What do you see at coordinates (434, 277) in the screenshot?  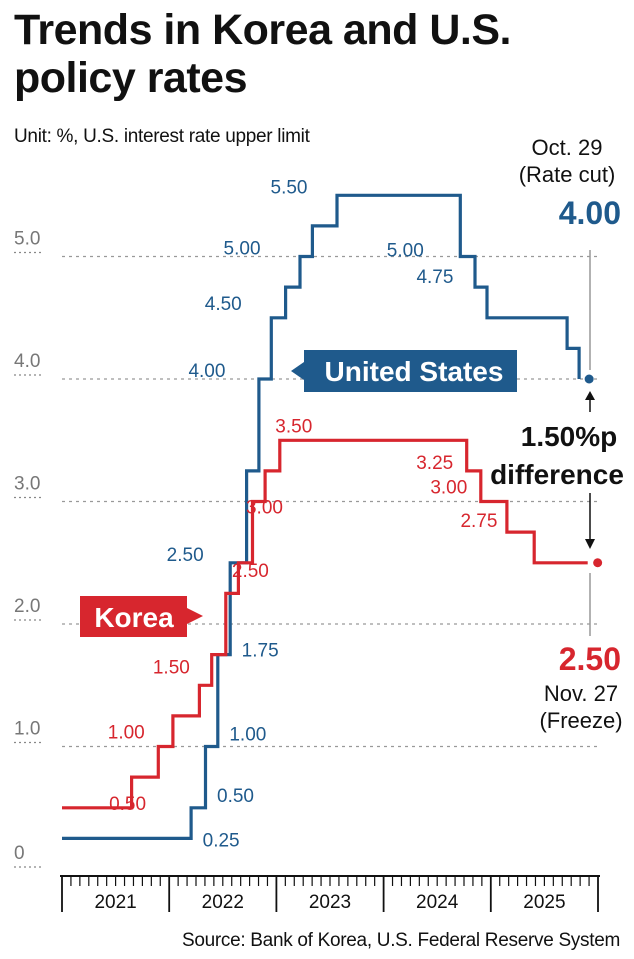 I see `us-value-label: 4.75` at bounding box center [434, 277].